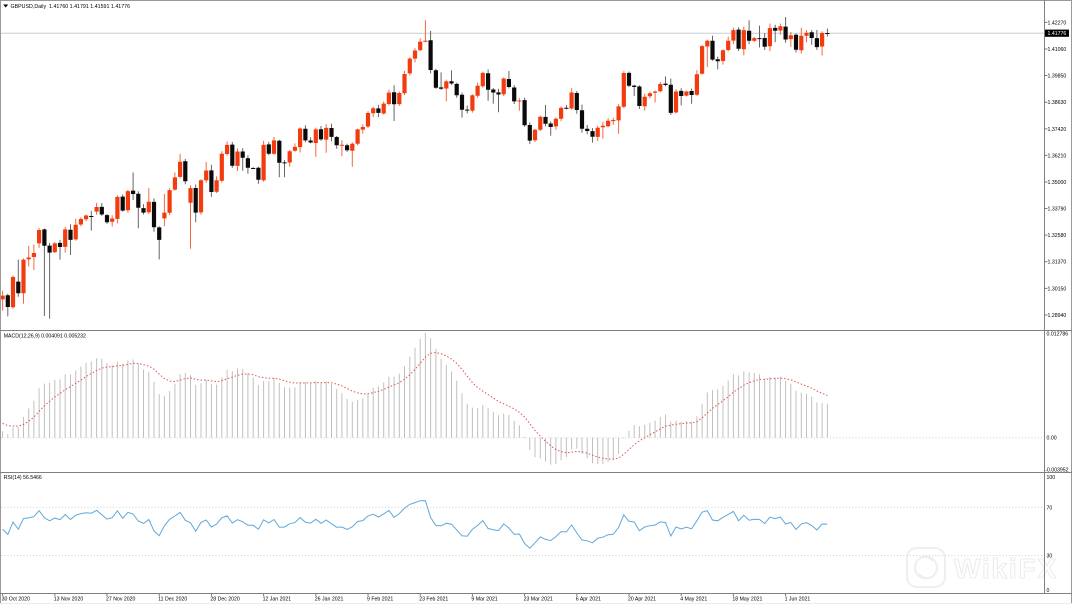 Image resolution: width=1072 pixels, height=609 pixels. I want to click on svg-text: 0, so click(1048, 591).